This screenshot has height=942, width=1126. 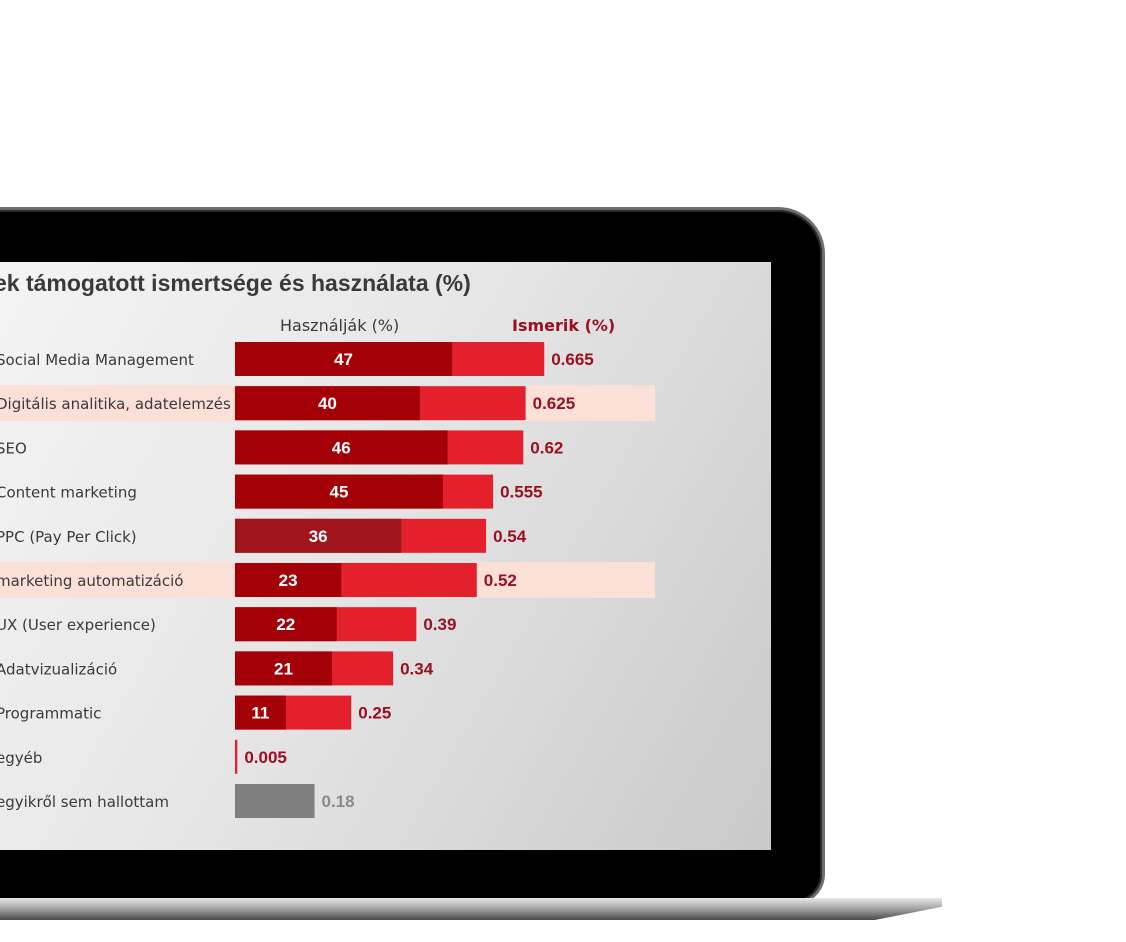 I want to click on known-value-label: 0.25, so click(x=374, y=713).